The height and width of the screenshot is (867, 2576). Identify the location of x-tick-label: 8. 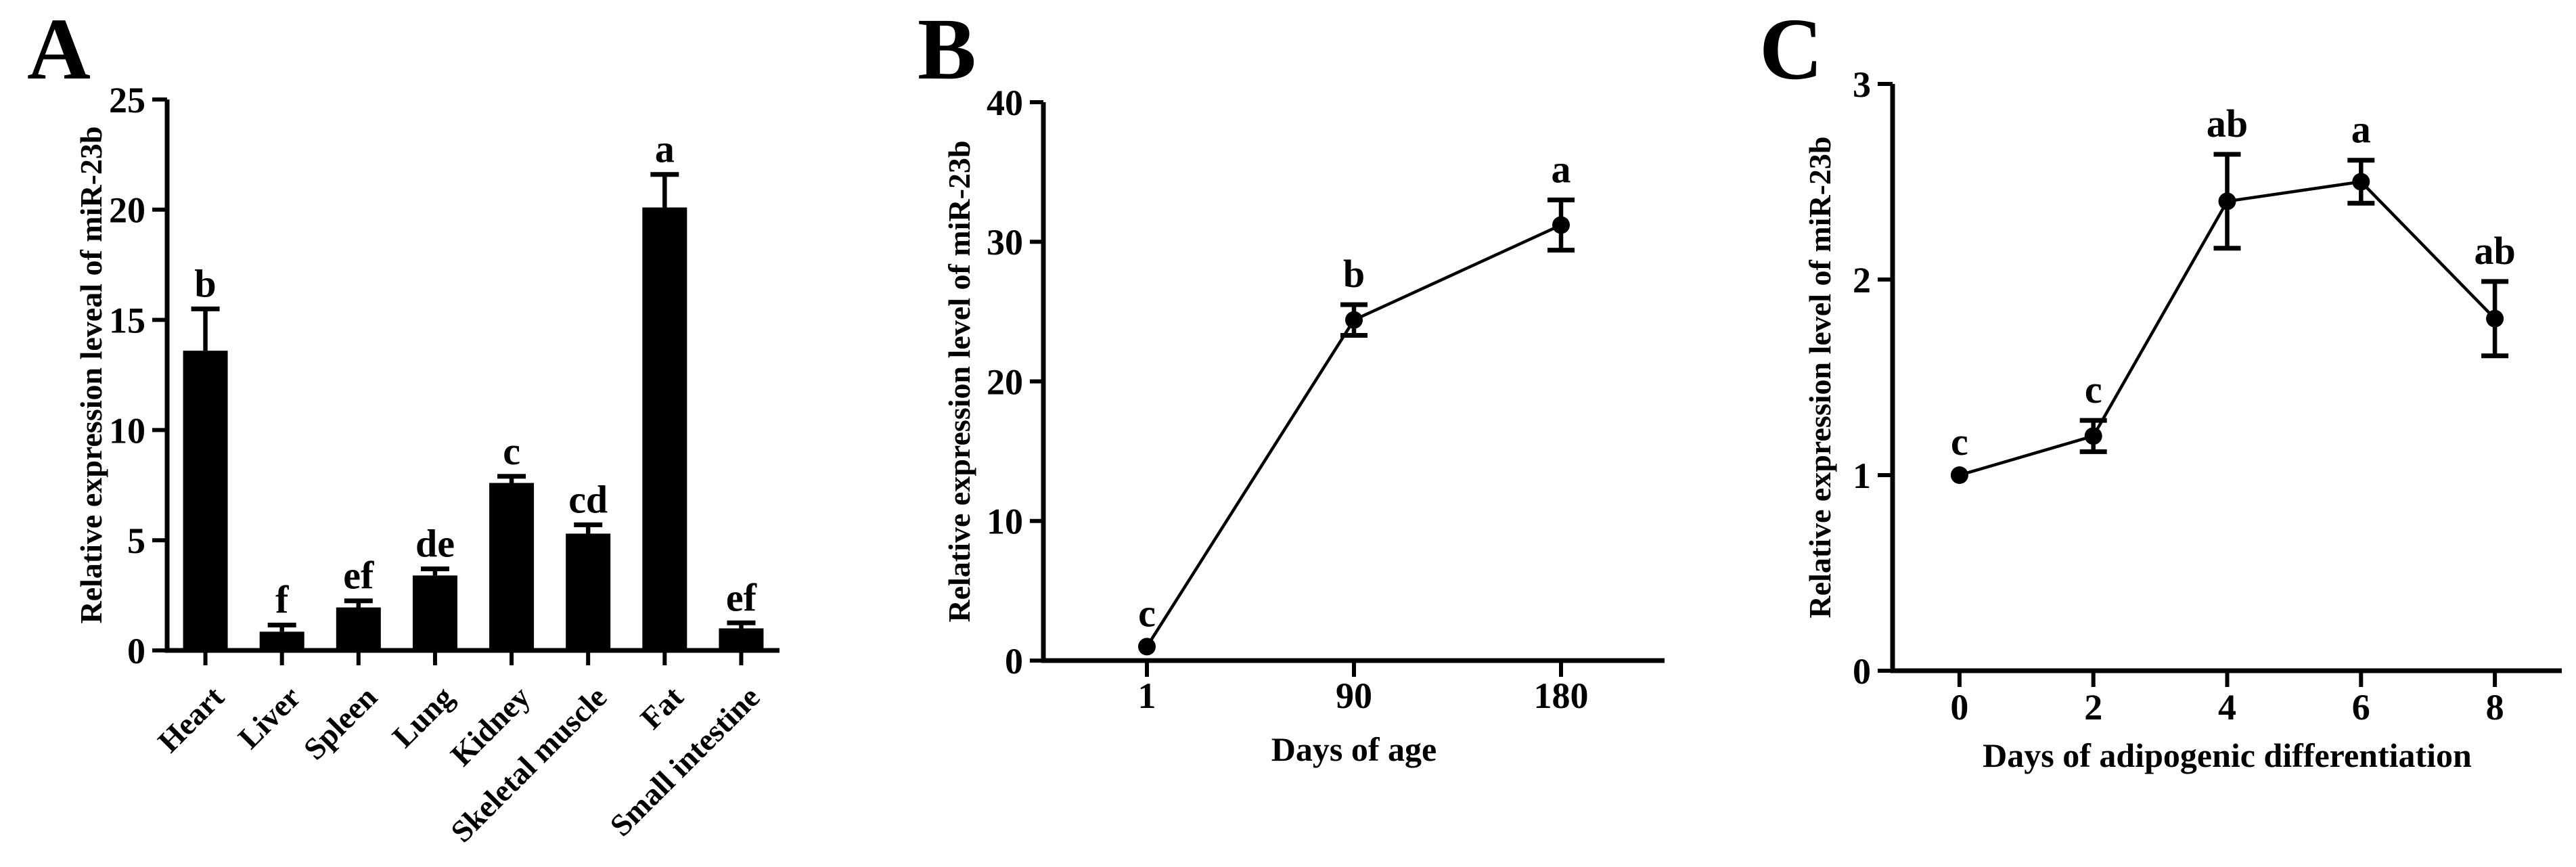
(2495, 707).